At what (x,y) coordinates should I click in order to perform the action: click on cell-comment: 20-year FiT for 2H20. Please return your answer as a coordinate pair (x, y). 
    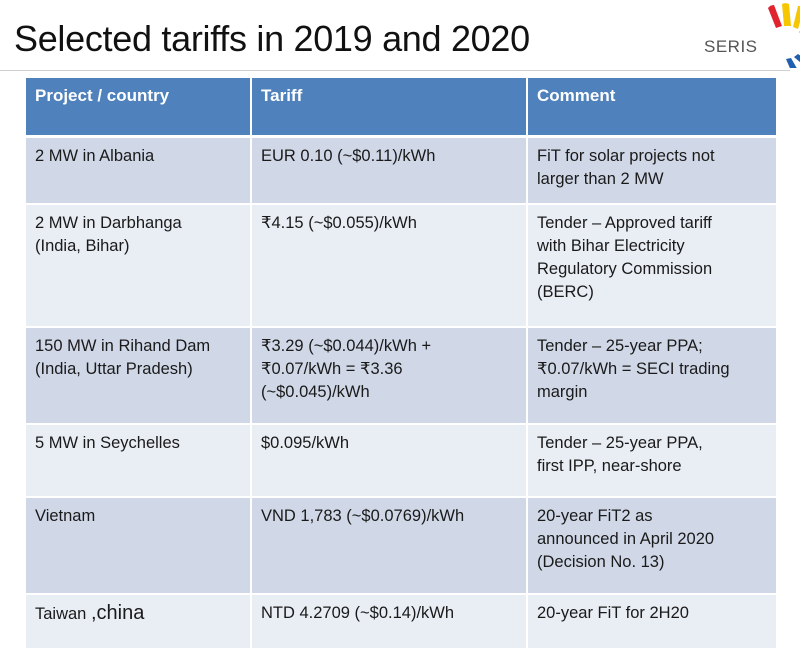
    Looking at the image, I should click on (651, 622).